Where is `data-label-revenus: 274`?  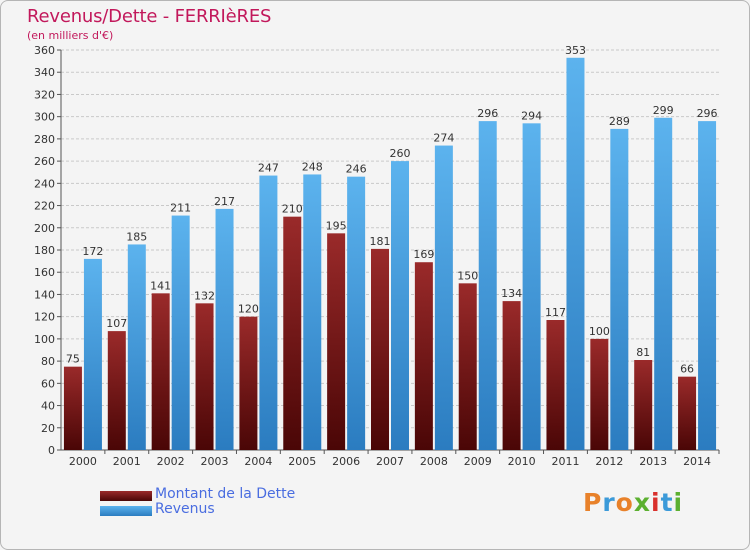 data-label-revenus: 274 is located at coordinates (443, 138).